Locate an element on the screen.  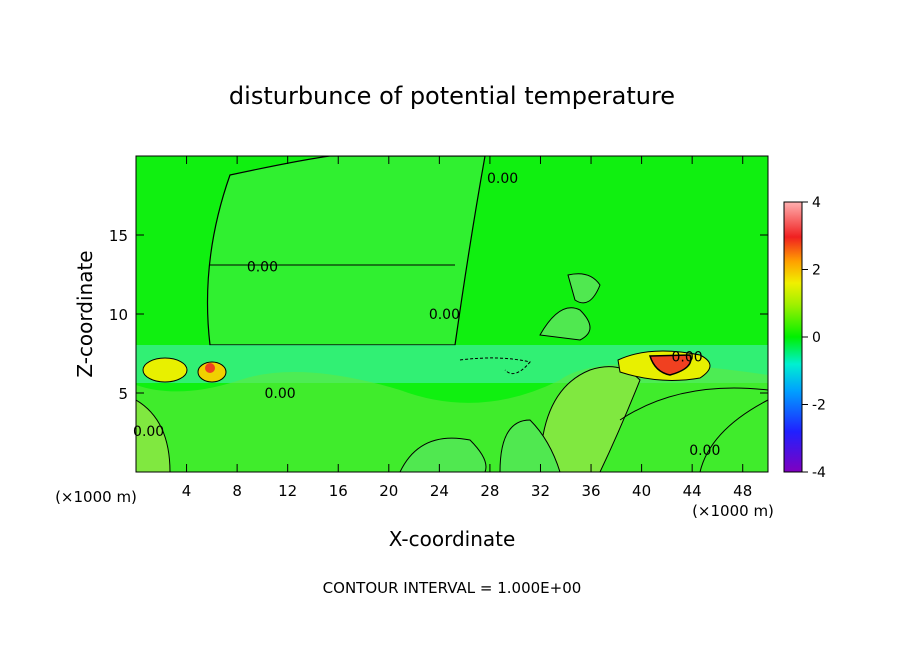
x-tick-label: 28 is located at coordinates (489, 491).